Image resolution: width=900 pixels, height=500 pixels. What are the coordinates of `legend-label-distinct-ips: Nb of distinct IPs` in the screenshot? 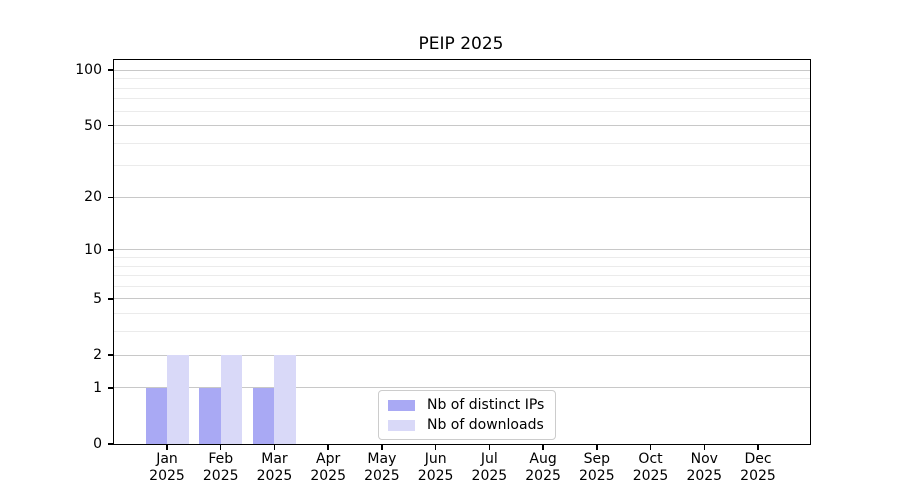 It's located at (486, 404).